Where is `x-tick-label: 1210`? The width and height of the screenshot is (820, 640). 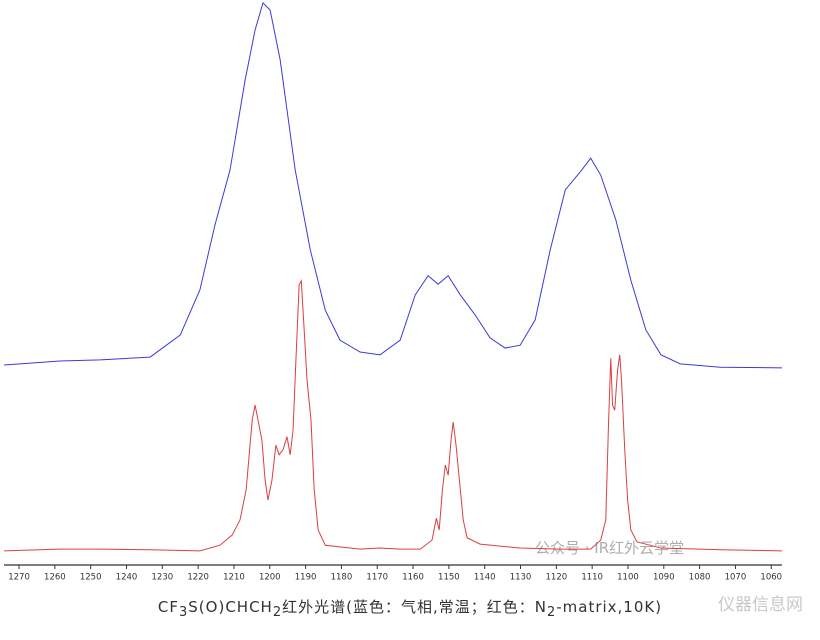 x-tick-label: 1210 is located at coordinates (234, 578).